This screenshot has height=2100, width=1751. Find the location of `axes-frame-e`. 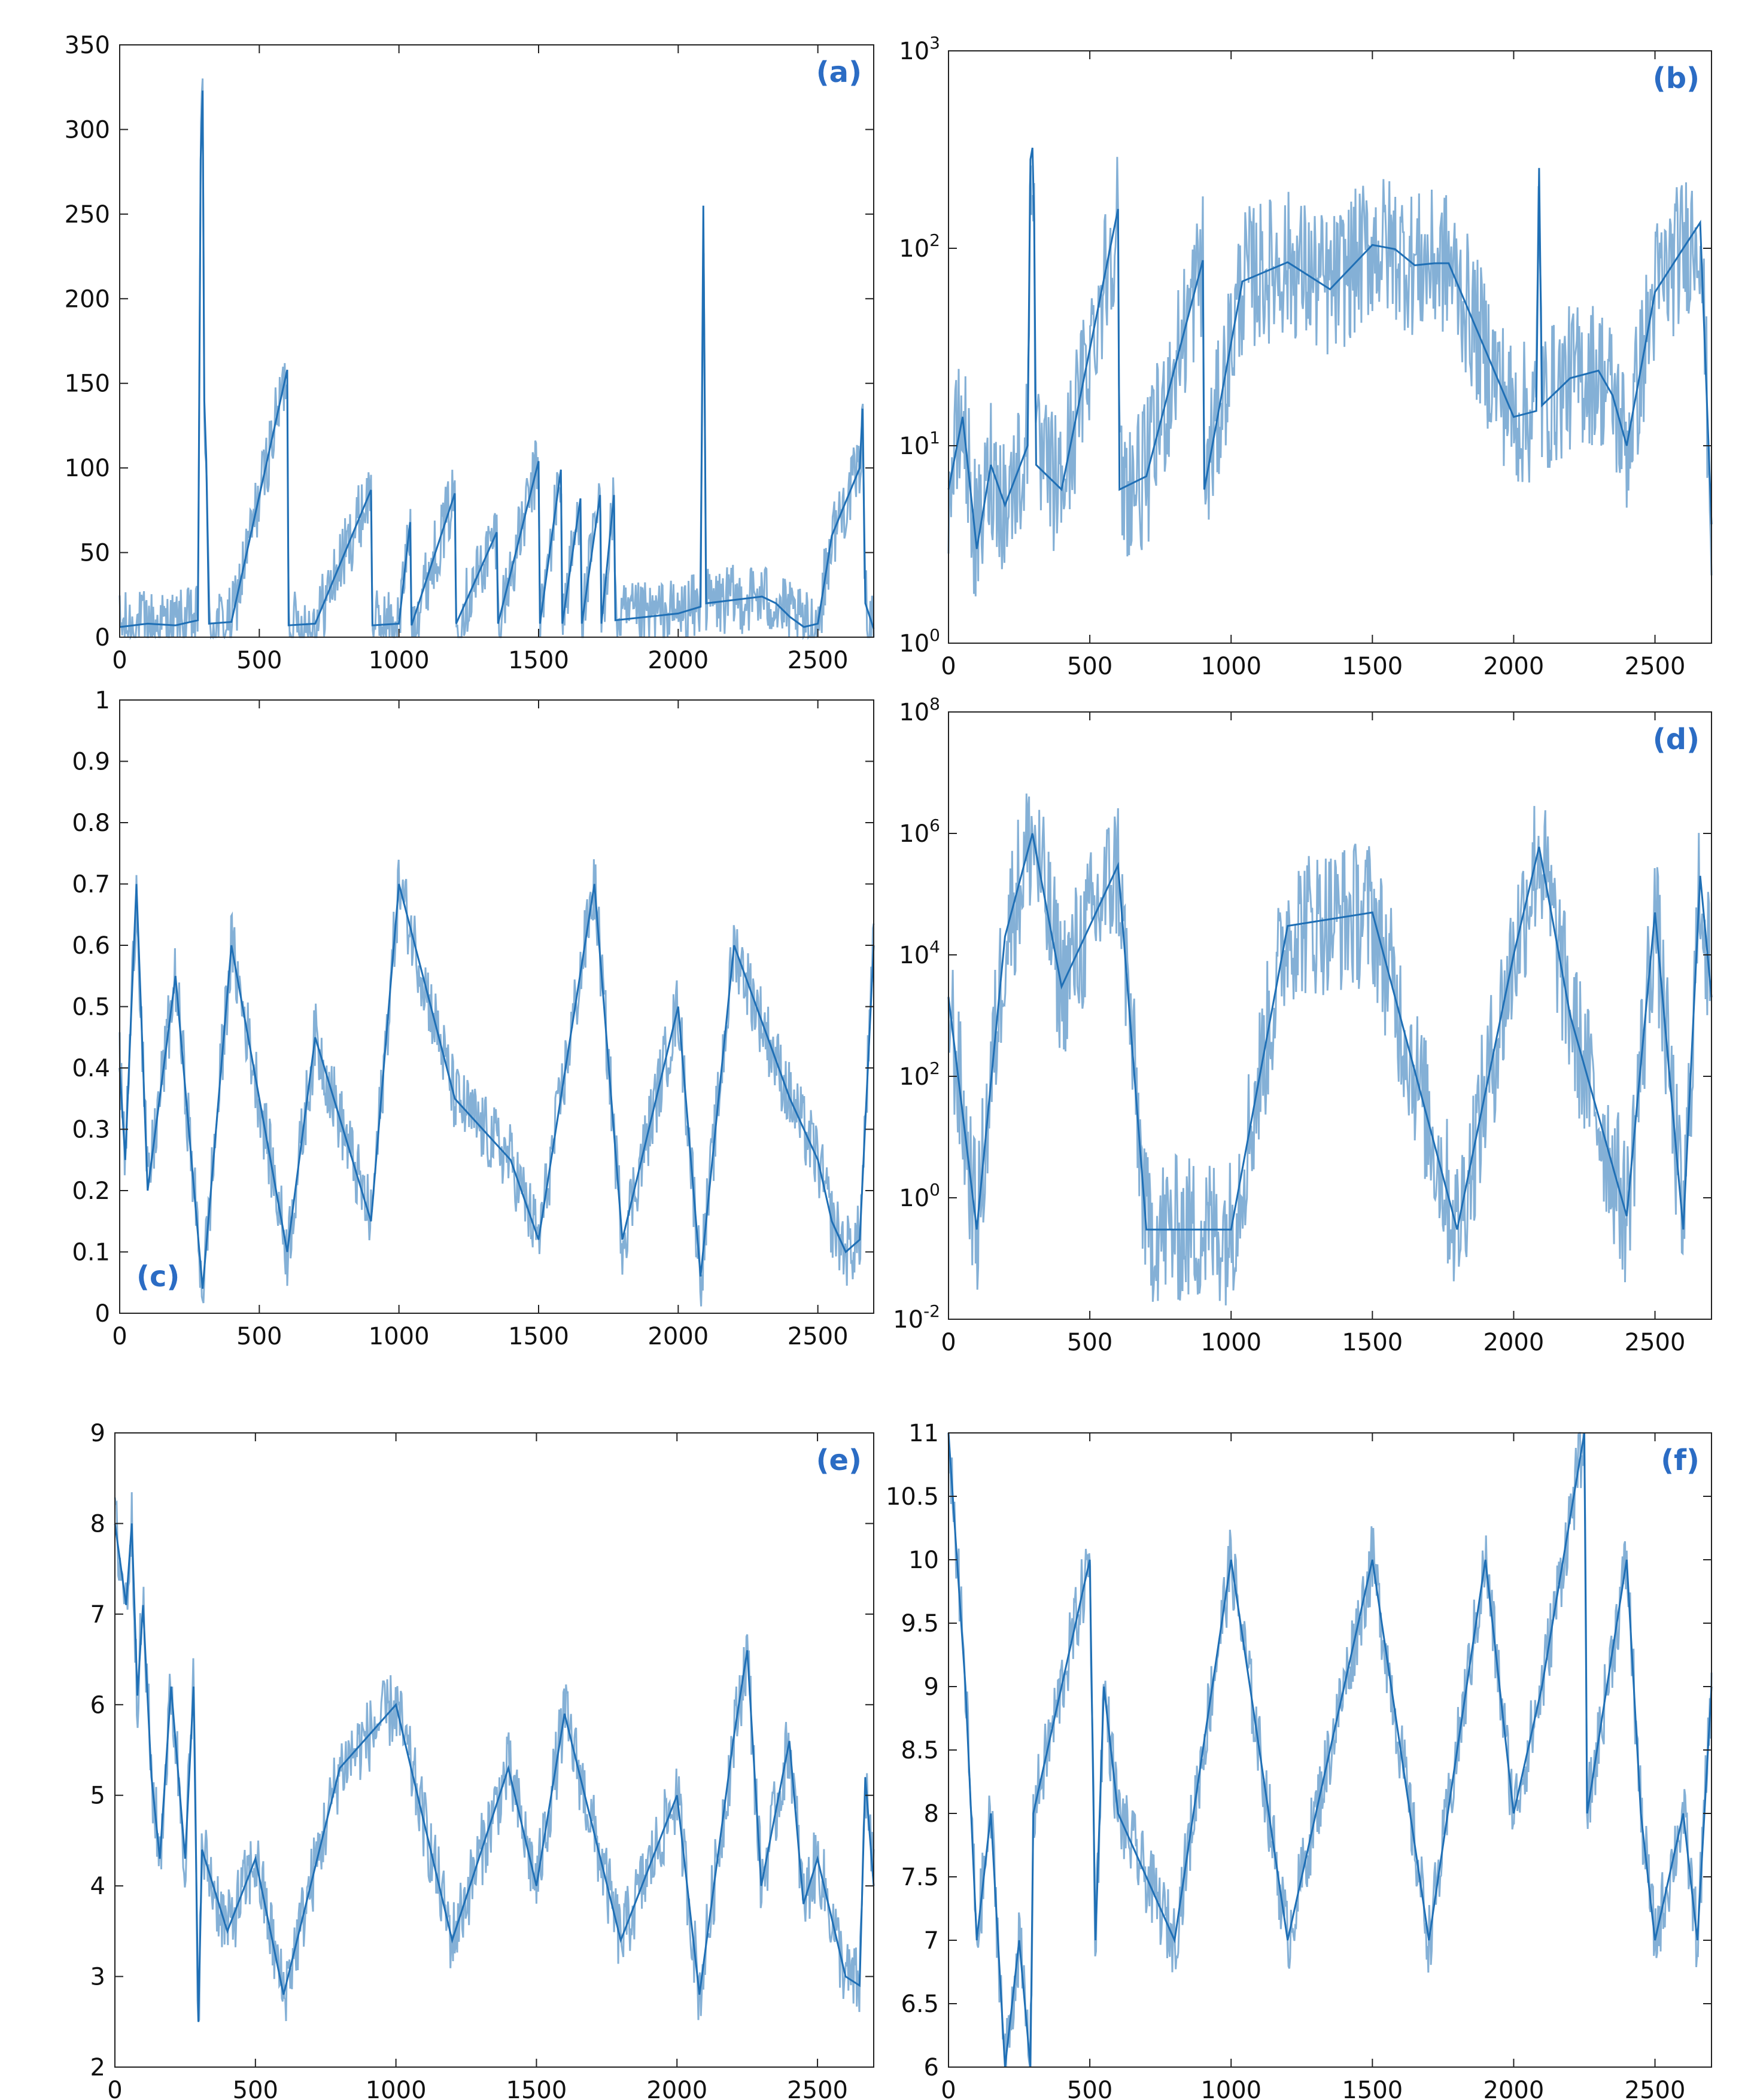

axes-frame-e is located at coordinates (494, 1750).